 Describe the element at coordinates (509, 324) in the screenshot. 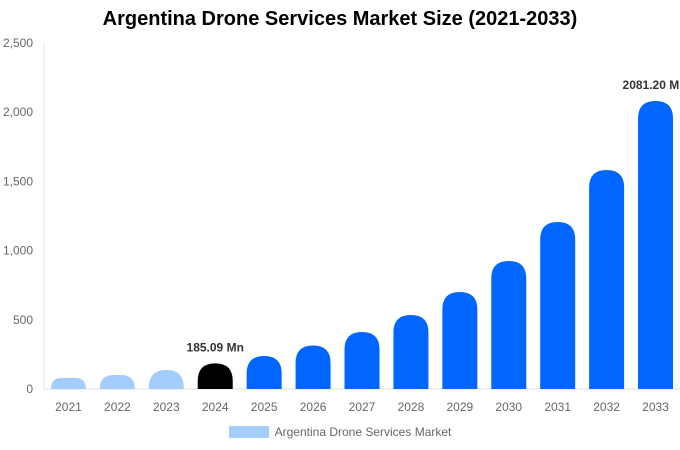

I see `bar-2030` at that location.